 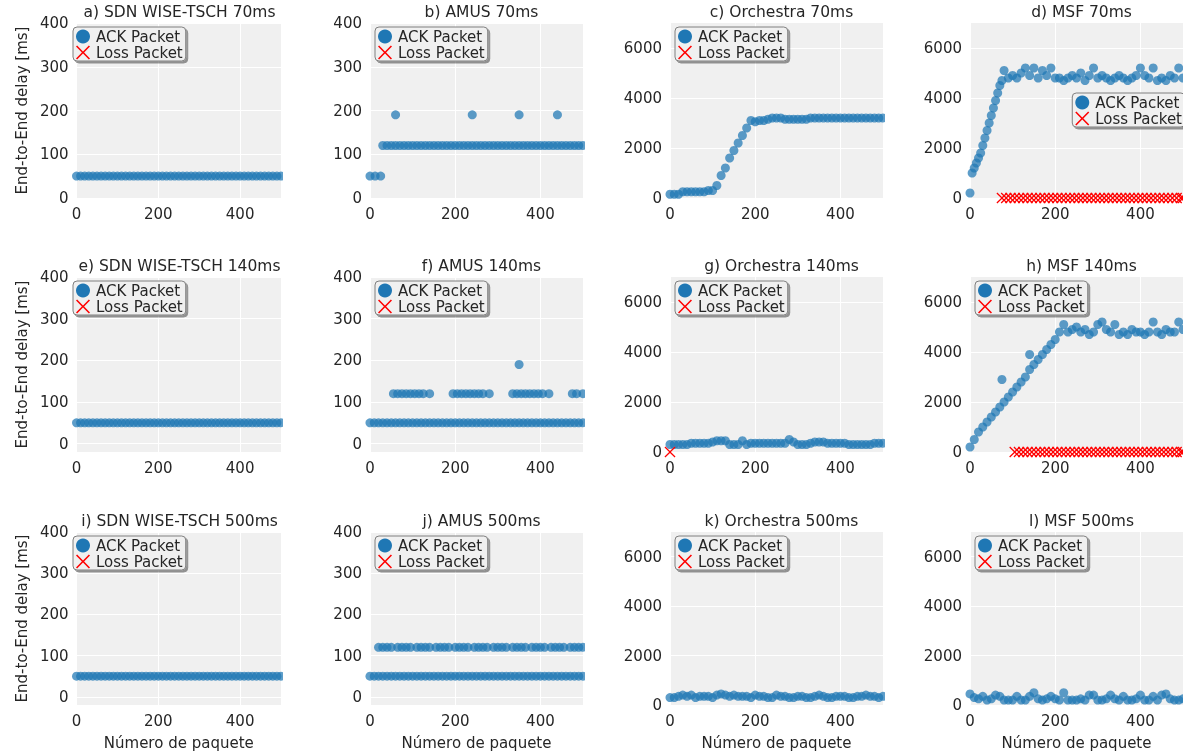 What do you see at coordinates (781, 12) in the screenshot?
I see `chart-title: c) Orchestra 70ms` at bounding box center [781, 12].